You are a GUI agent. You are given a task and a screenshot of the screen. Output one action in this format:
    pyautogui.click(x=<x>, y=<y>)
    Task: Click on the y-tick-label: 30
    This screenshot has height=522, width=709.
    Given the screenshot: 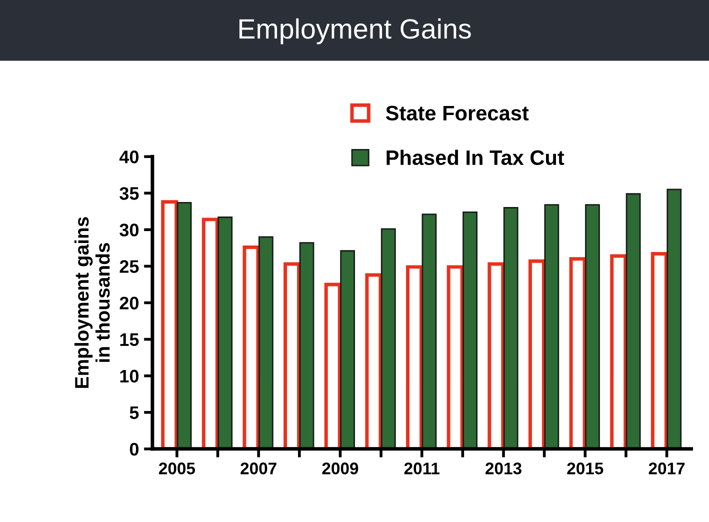 What is the action you would take?
    pyautogui.click(x=129, y=230)
    